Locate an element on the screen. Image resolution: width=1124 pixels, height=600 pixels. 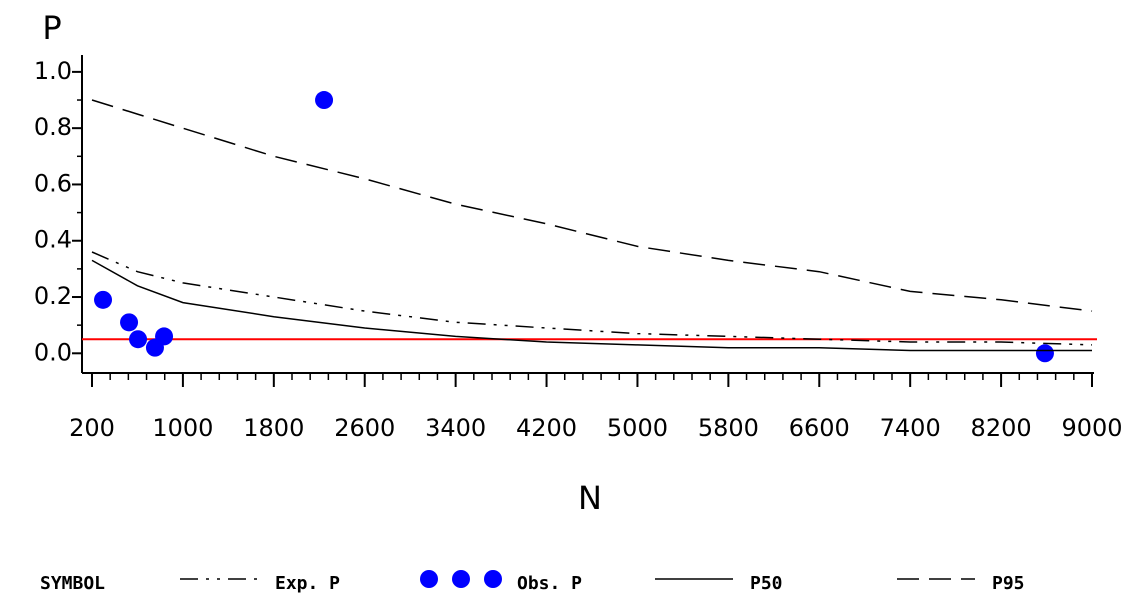
x-tick-label: 6600 is located at coordinates (819, 428).